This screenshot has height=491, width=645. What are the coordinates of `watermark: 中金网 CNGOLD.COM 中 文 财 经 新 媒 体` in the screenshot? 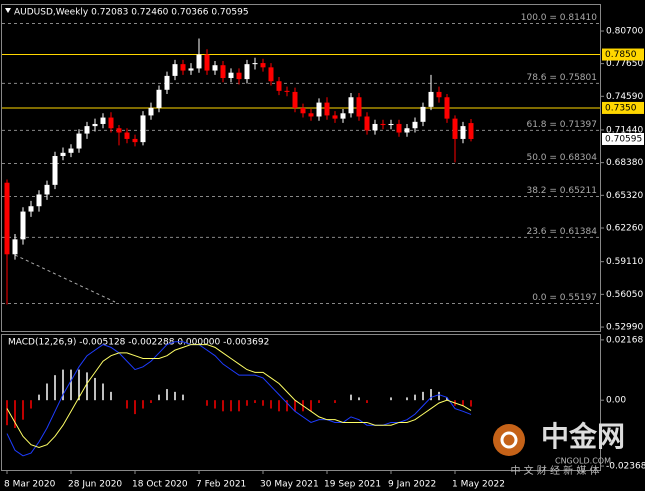 It's located at (559, 448).